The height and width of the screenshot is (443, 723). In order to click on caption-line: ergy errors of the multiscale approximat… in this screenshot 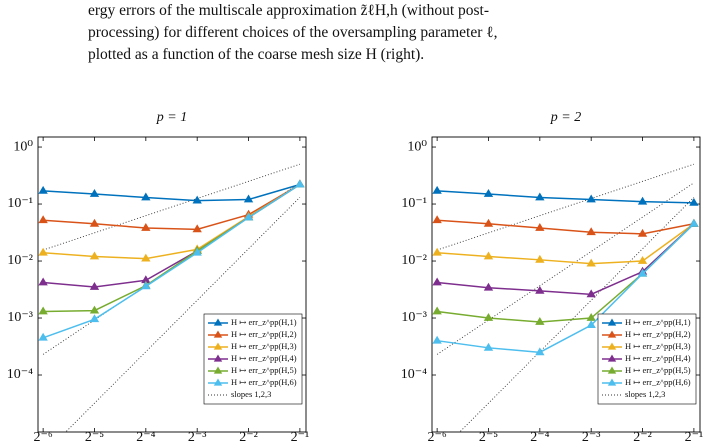, I will do `click(289, 10)`.